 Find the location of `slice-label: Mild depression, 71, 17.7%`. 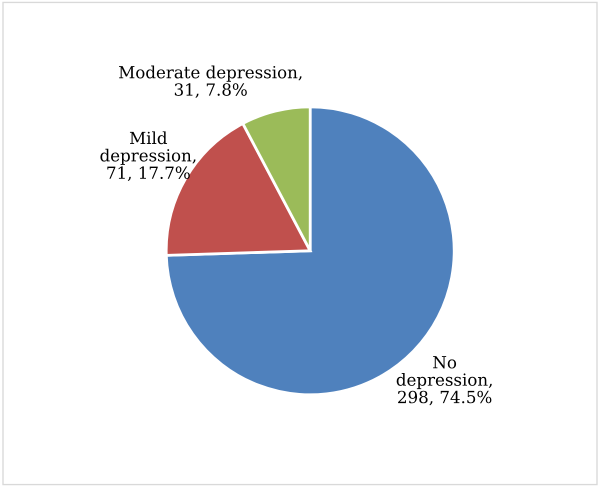

slice-label: Mild depression, 71, 17.7% is located at coordinates (148, 156).